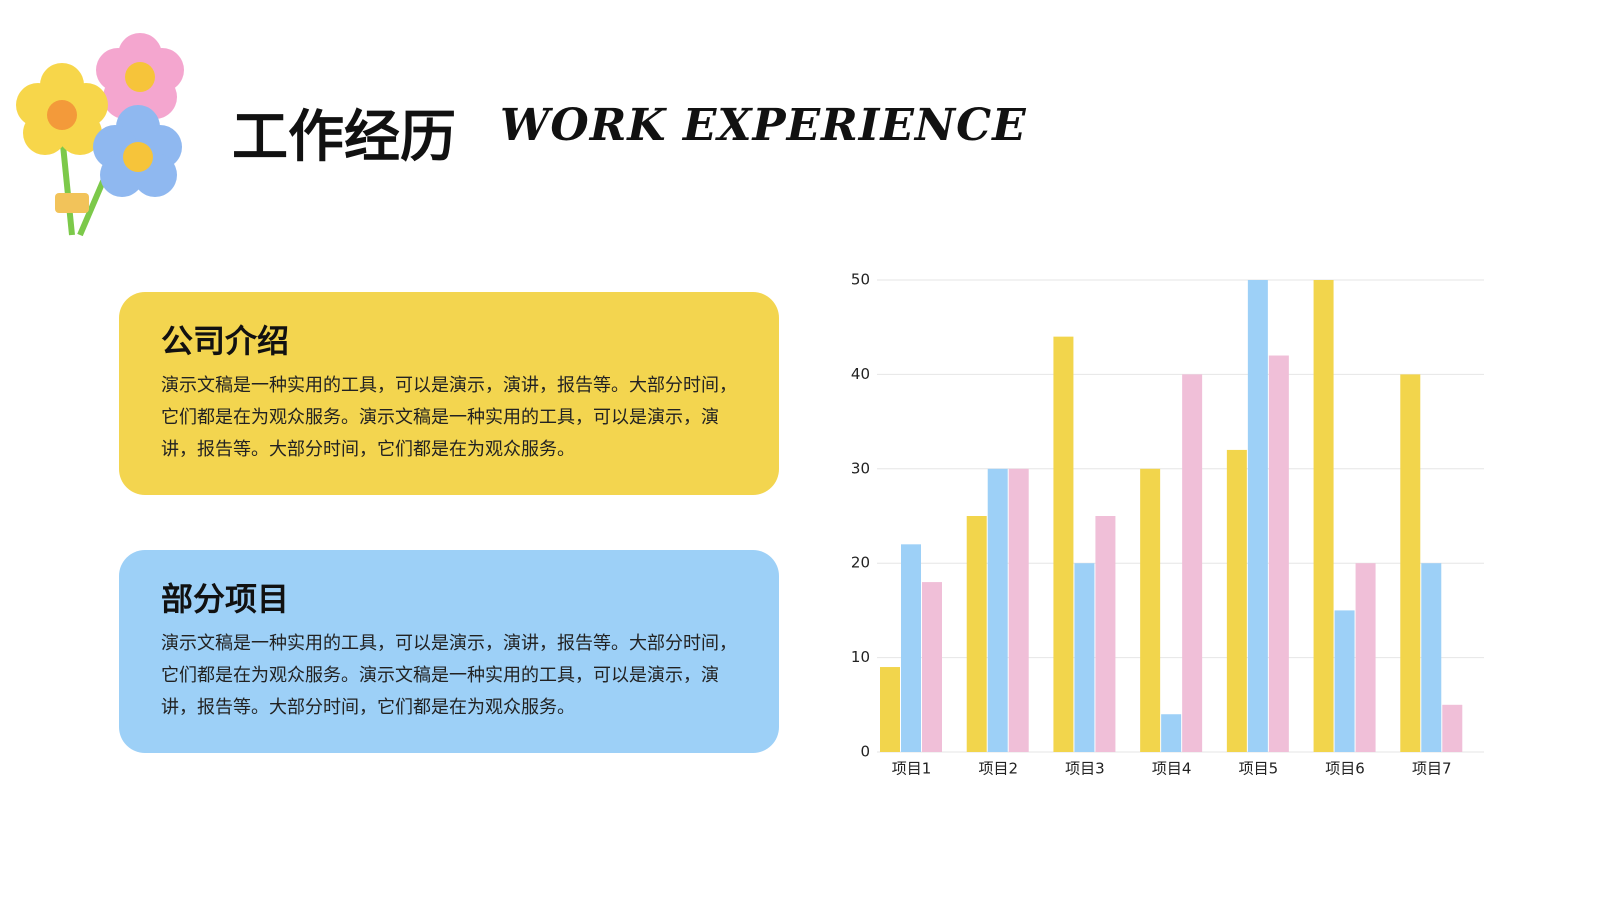 This screenshot has height=900, width=1600. Describe the element at coordinates (998, 769) in the screenshot. I see `x-tick-label: 项目2` at that location.